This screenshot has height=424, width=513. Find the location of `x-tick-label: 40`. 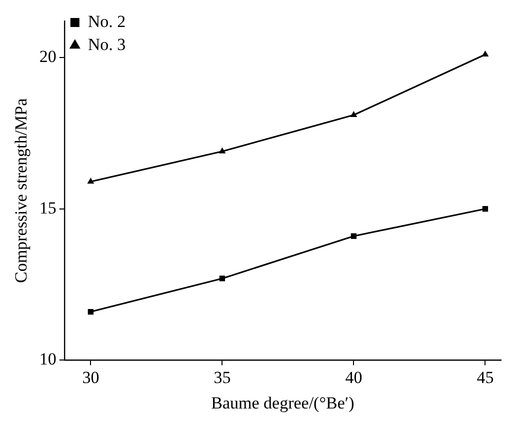

x-tick-label: 40 is located at coordinates (353, 377).